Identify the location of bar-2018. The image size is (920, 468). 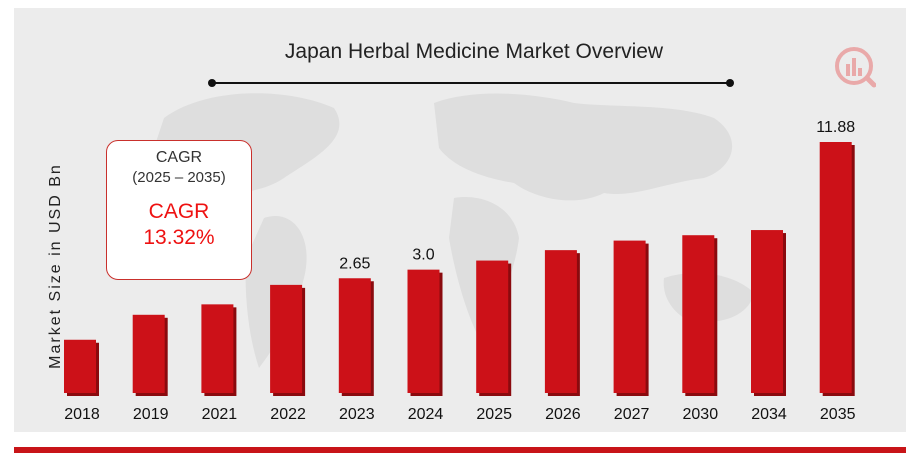
(80, 366).